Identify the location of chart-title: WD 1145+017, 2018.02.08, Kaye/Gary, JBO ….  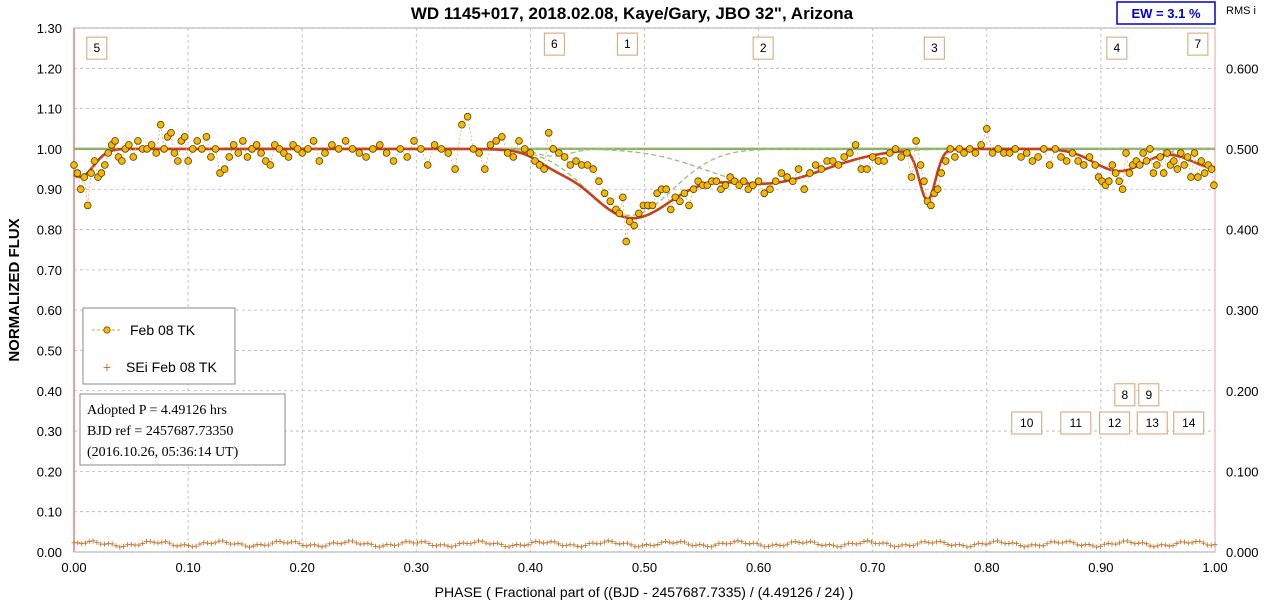
(632, 13).